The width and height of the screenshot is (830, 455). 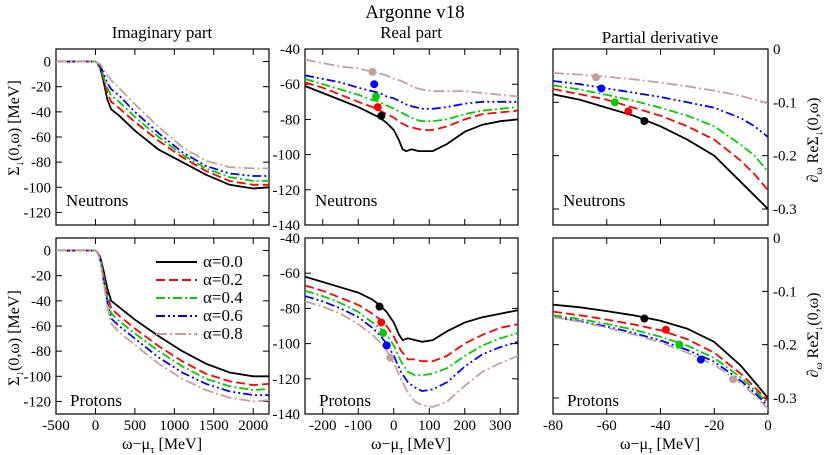 What do you see at coordinates (223, 297) in the screenshot?
I see `legend-label: α=0.4` at bounding box center [223, 297].